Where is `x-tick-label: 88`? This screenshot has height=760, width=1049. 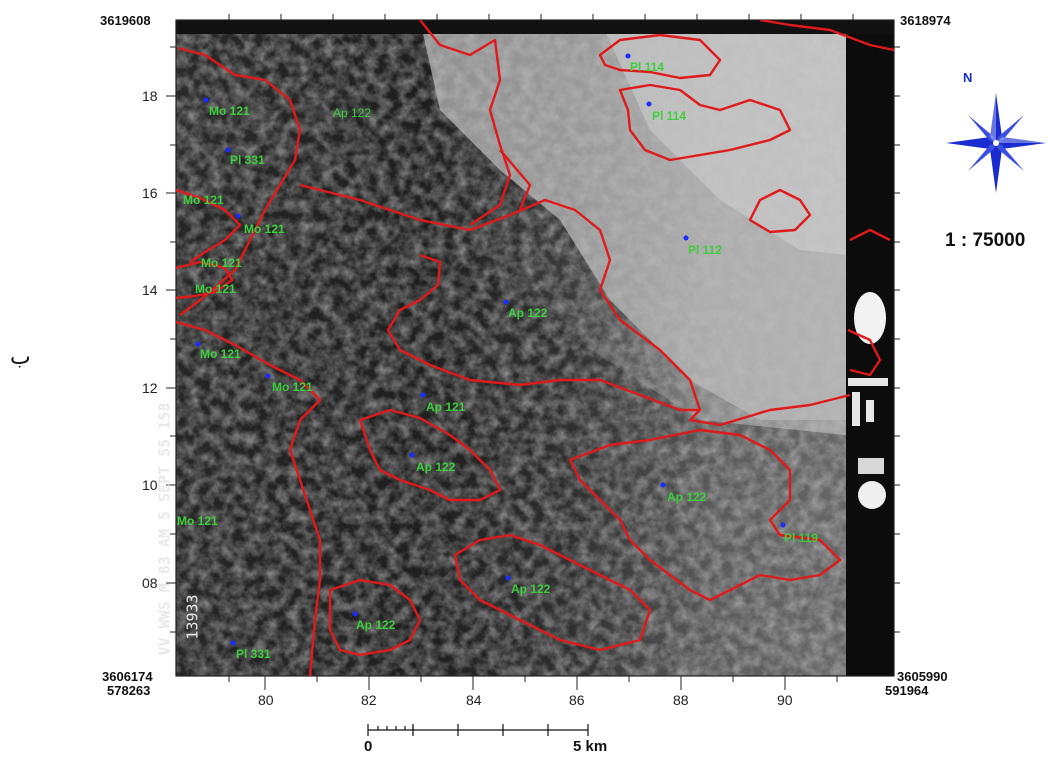
x-tick-label: 88 is located at coordinates (681, 700).